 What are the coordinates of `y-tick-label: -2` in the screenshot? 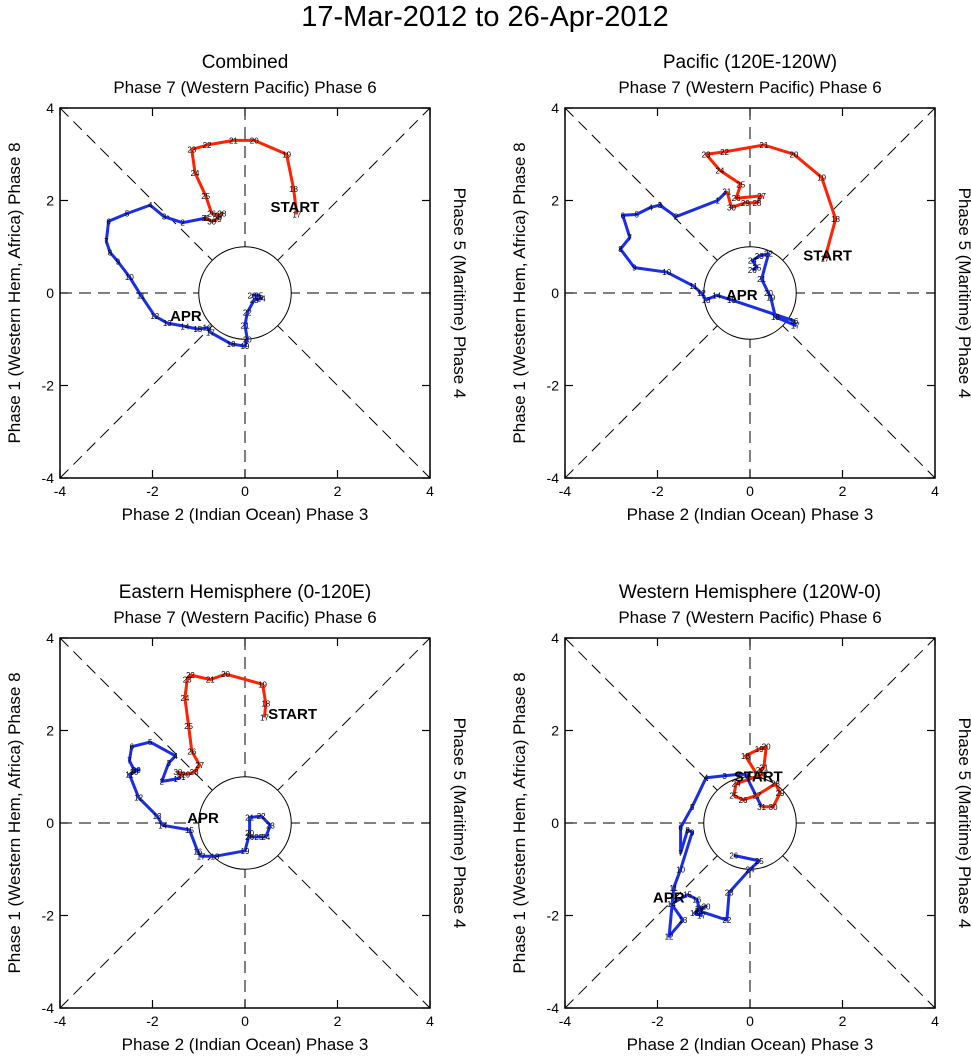 It's located at (553, 916).